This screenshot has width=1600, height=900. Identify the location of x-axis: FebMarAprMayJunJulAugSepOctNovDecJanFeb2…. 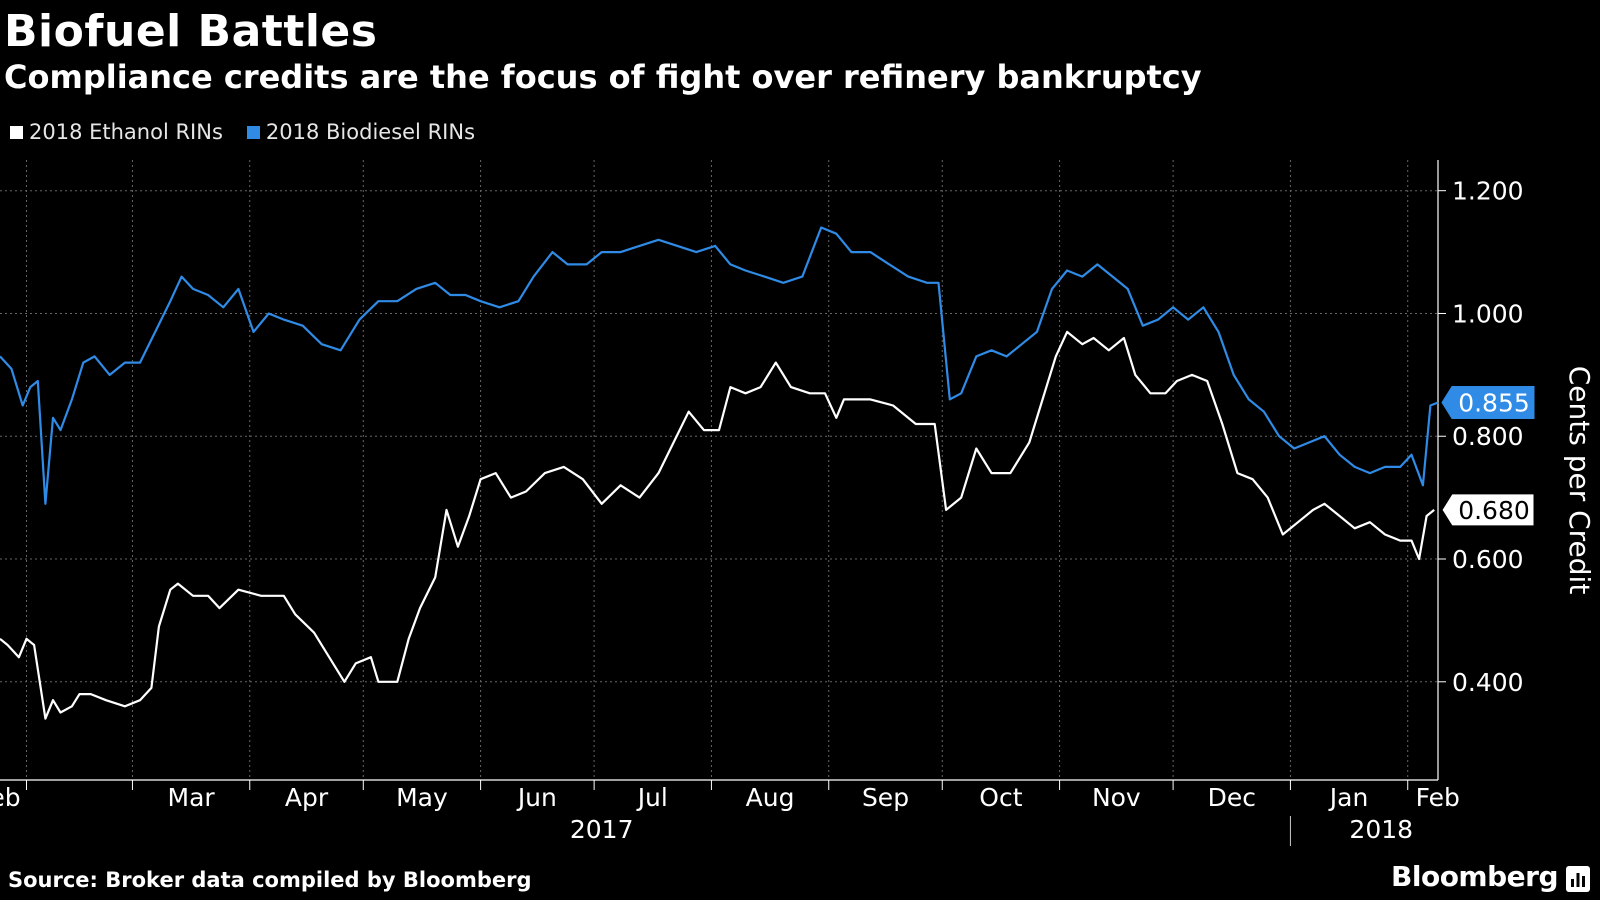
(730, 812).